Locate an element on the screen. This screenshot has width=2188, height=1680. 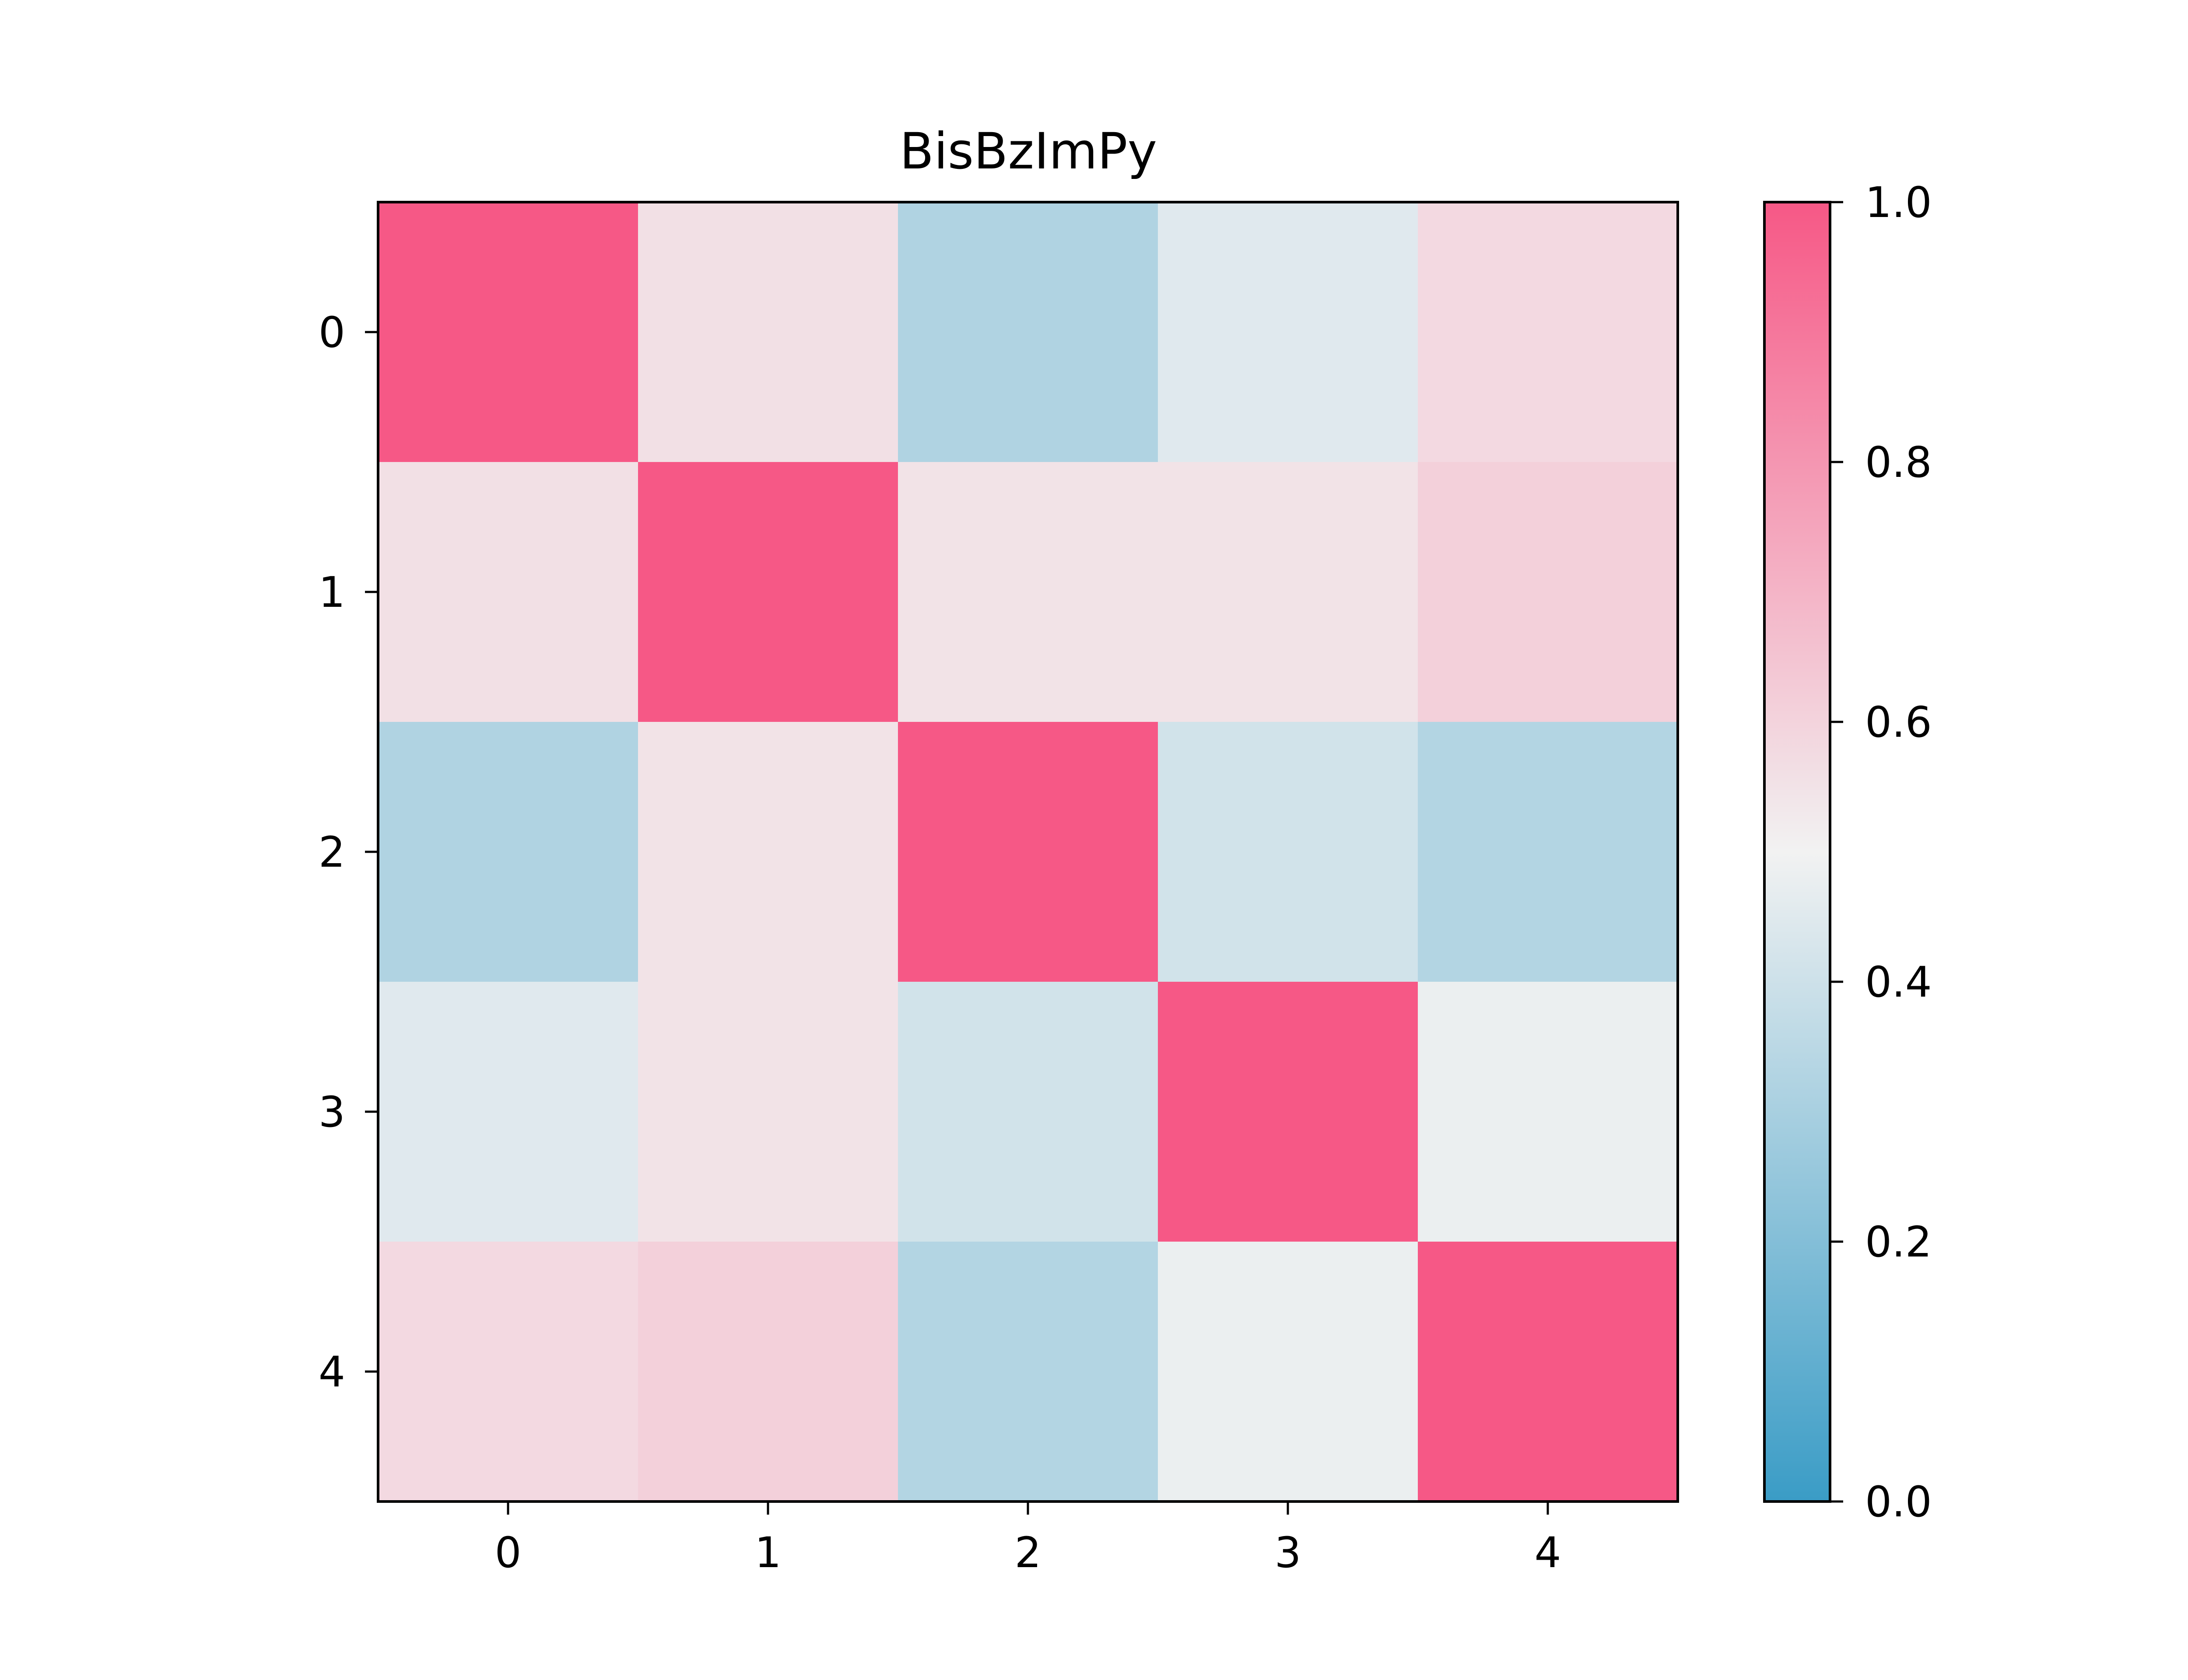
colorbar-tick-label-5: 1.0 is located at coordinates (1898, 202).